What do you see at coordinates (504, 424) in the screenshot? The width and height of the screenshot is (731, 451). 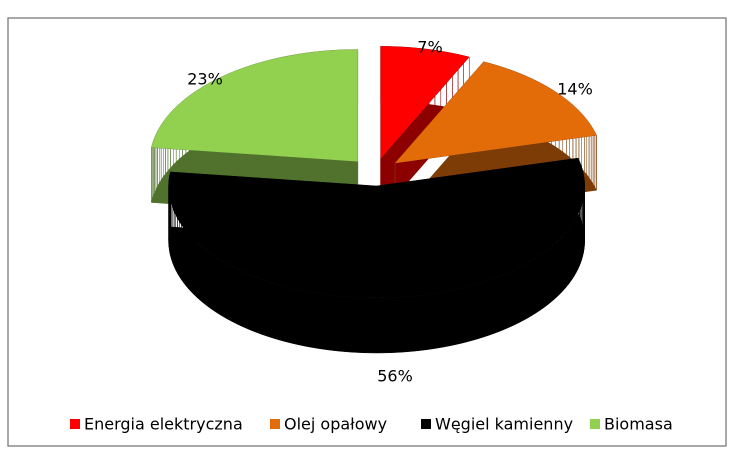 I see `legend-label: Węgiel kamienny` at bounding box center [504, 424].